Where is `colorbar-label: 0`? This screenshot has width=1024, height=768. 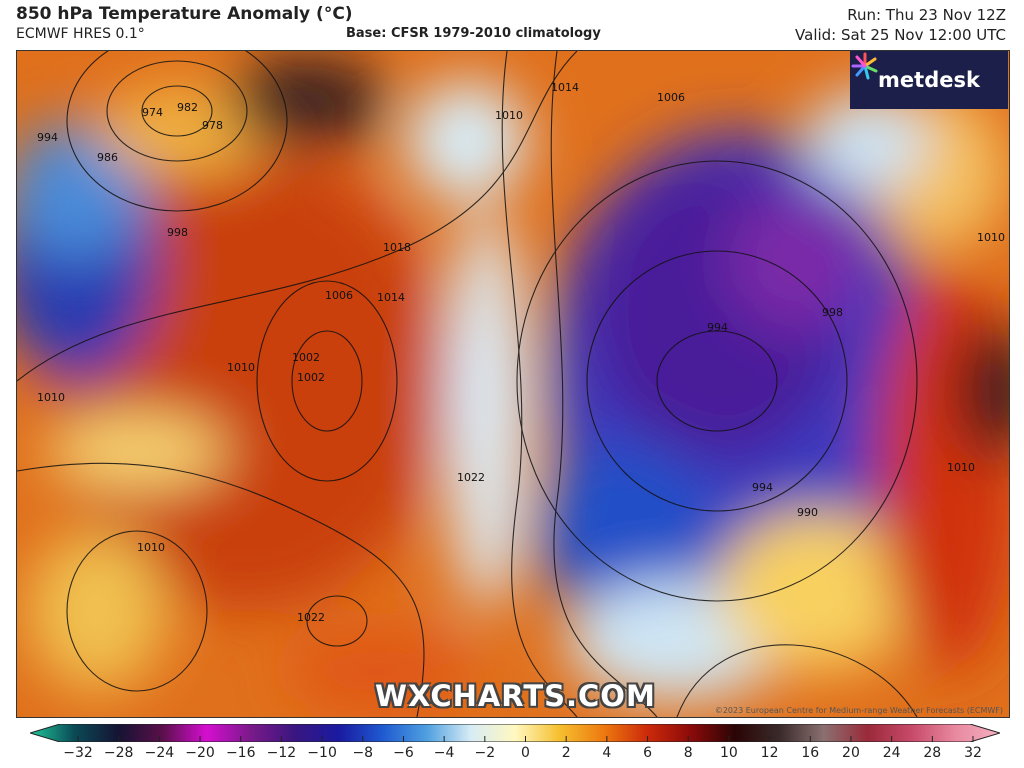
colorbar-label: 0 is located at coordinates (525, 753).